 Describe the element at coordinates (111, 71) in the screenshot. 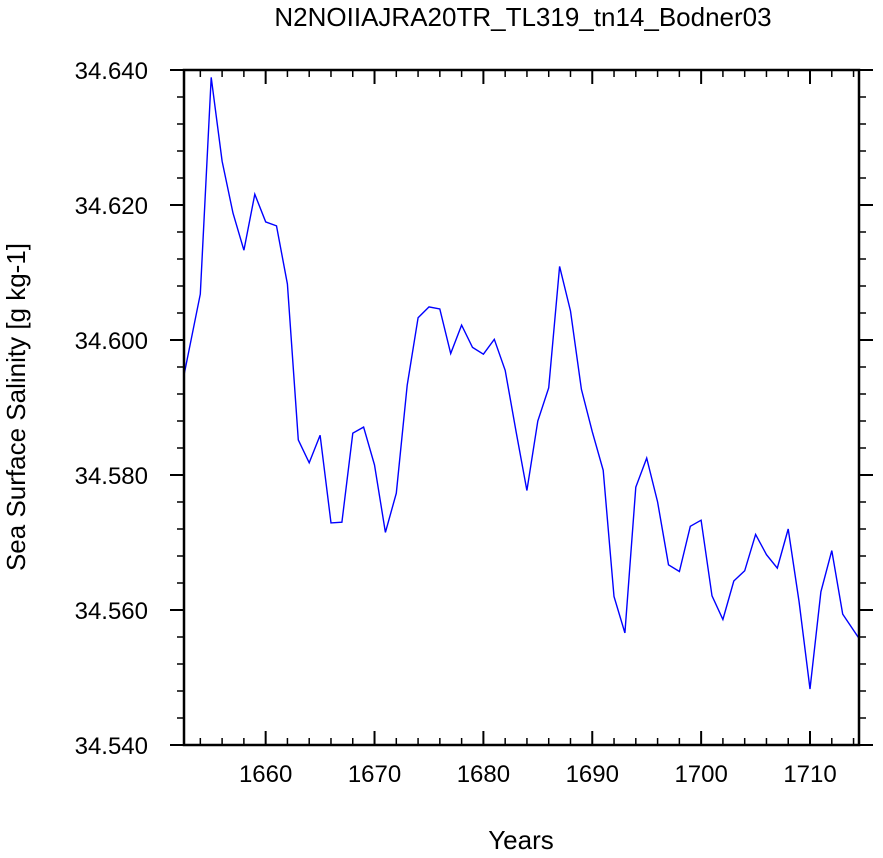

I see `y-tick-label: 34.640` at that location.